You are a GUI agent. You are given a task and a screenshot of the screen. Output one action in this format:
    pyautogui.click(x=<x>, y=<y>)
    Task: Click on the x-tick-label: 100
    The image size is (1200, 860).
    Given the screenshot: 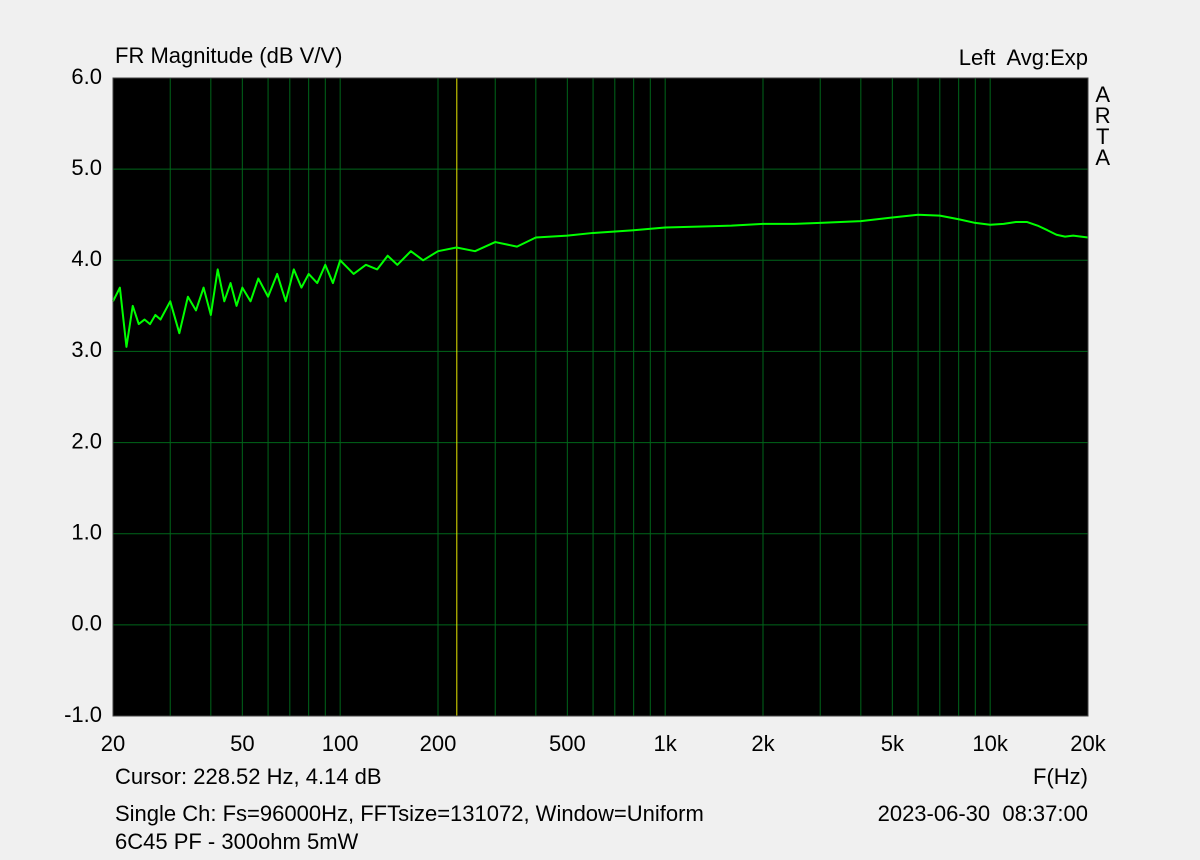 What is the action you would take?
    pyautogui.click(x=340, y=743)
    